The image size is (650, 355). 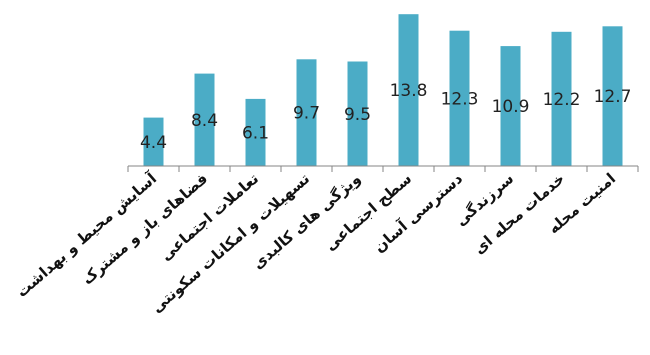 What do you see at coordinates (383, 168) in the screenshot?
I see `axis-layer` at bounding box center [383, 168].